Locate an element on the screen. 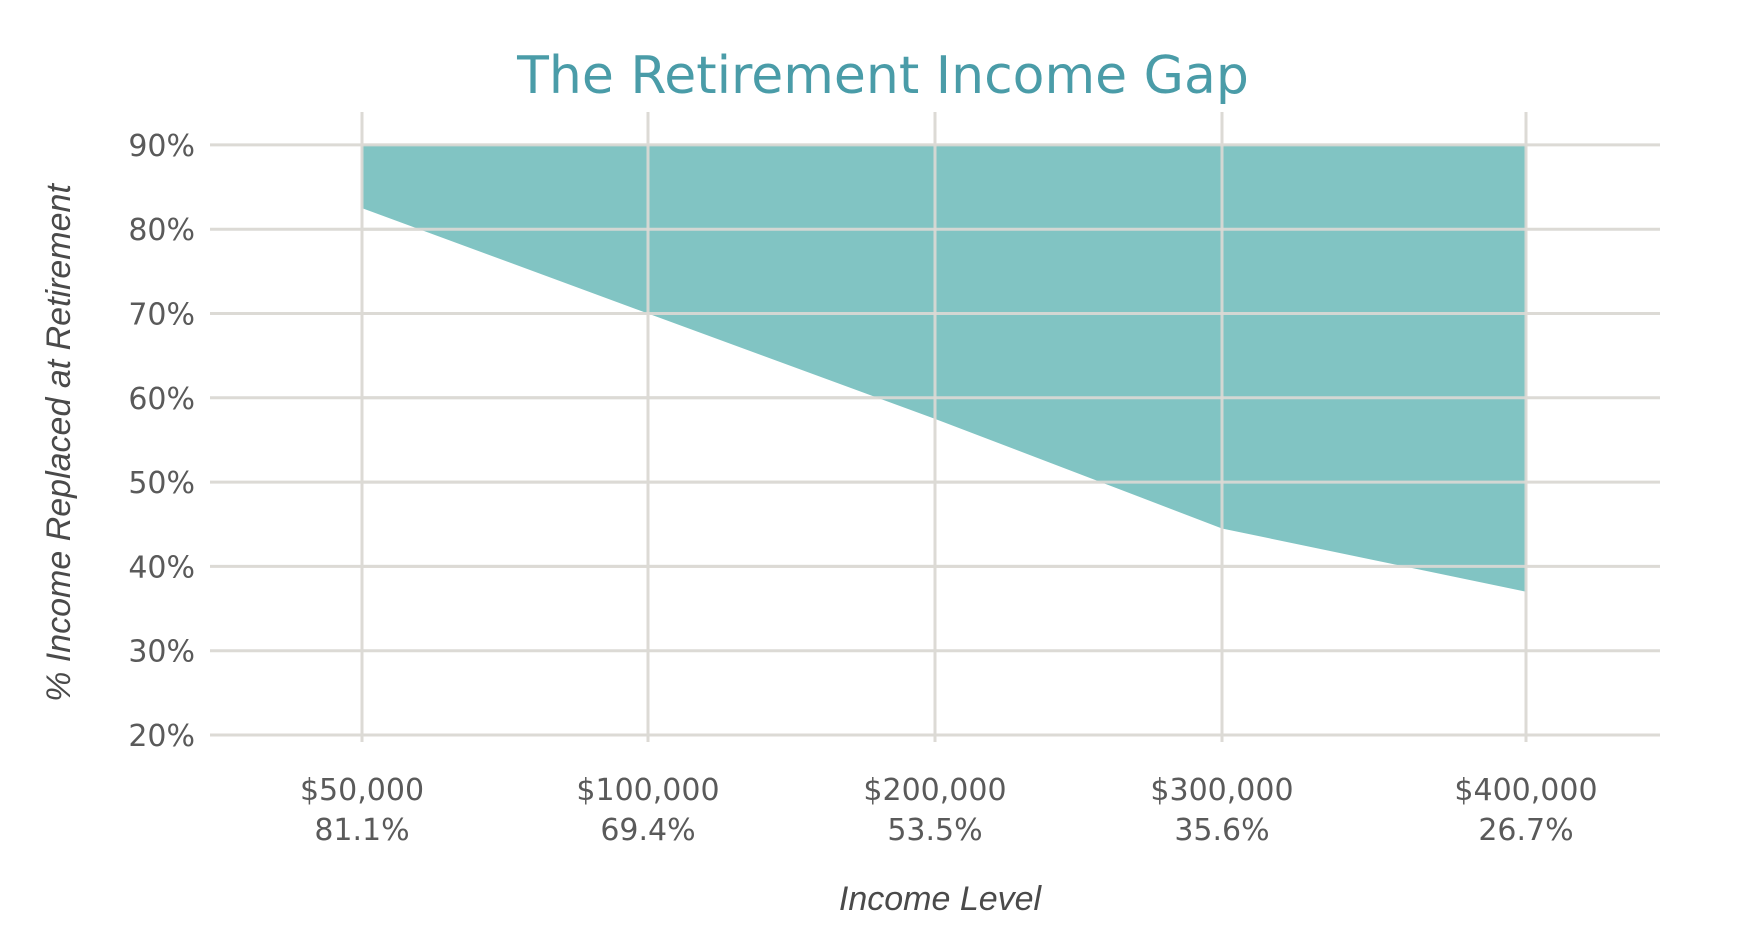 This screenshot has height=926, width=1752. y-tick-label: 50% is located at coordinates (161, 483).